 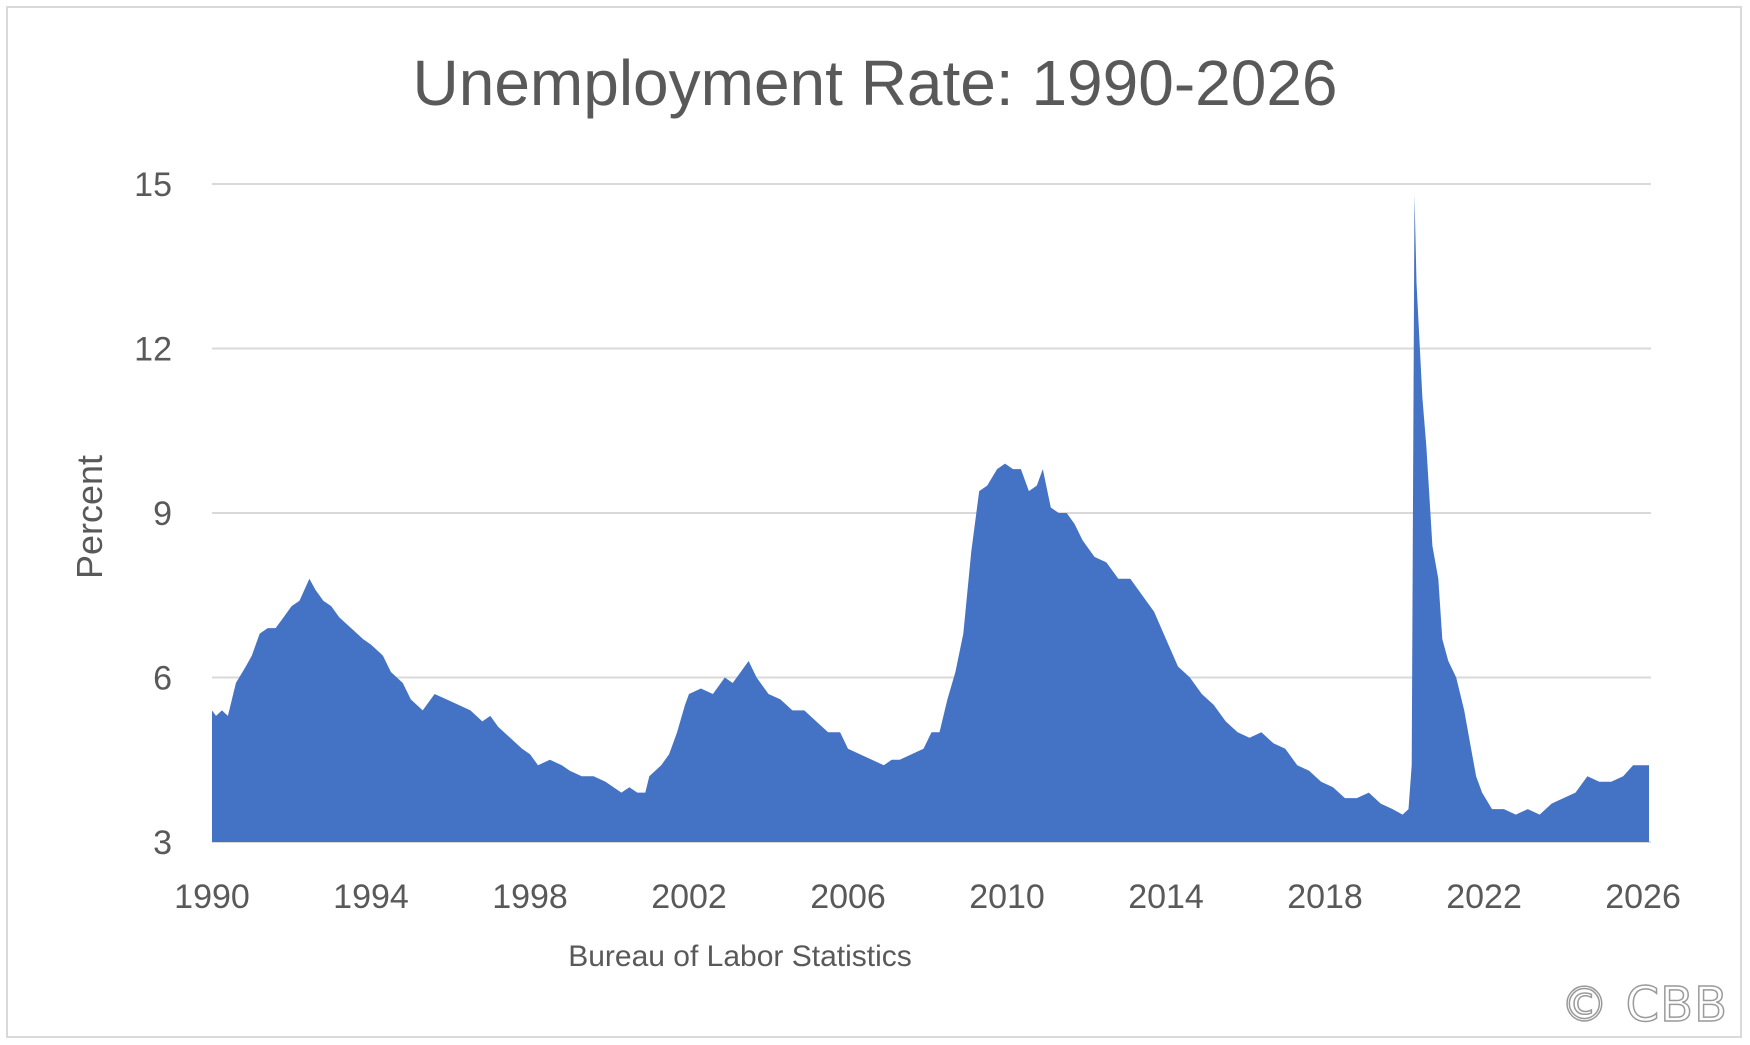 What do you see at coordinates (875, 83) in the screenshot?
I see `chart-title: Unemployment Rate: 1990-2026` at bounding box center [875, 83].